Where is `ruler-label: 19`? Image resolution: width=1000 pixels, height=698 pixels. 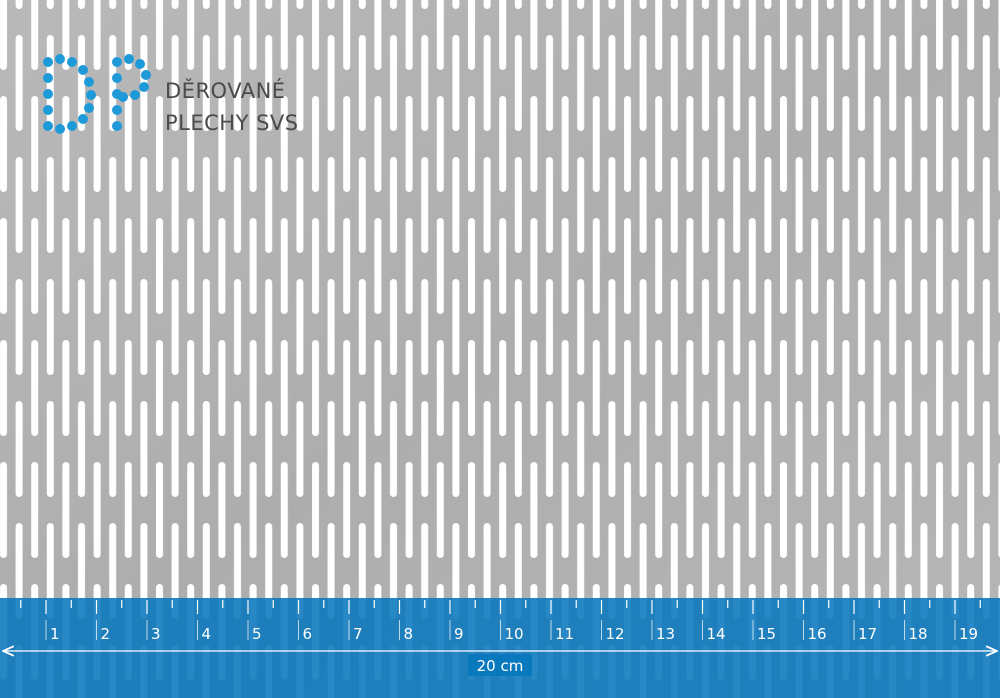
ruler-label: 19 is located at coordinates (968, 634).